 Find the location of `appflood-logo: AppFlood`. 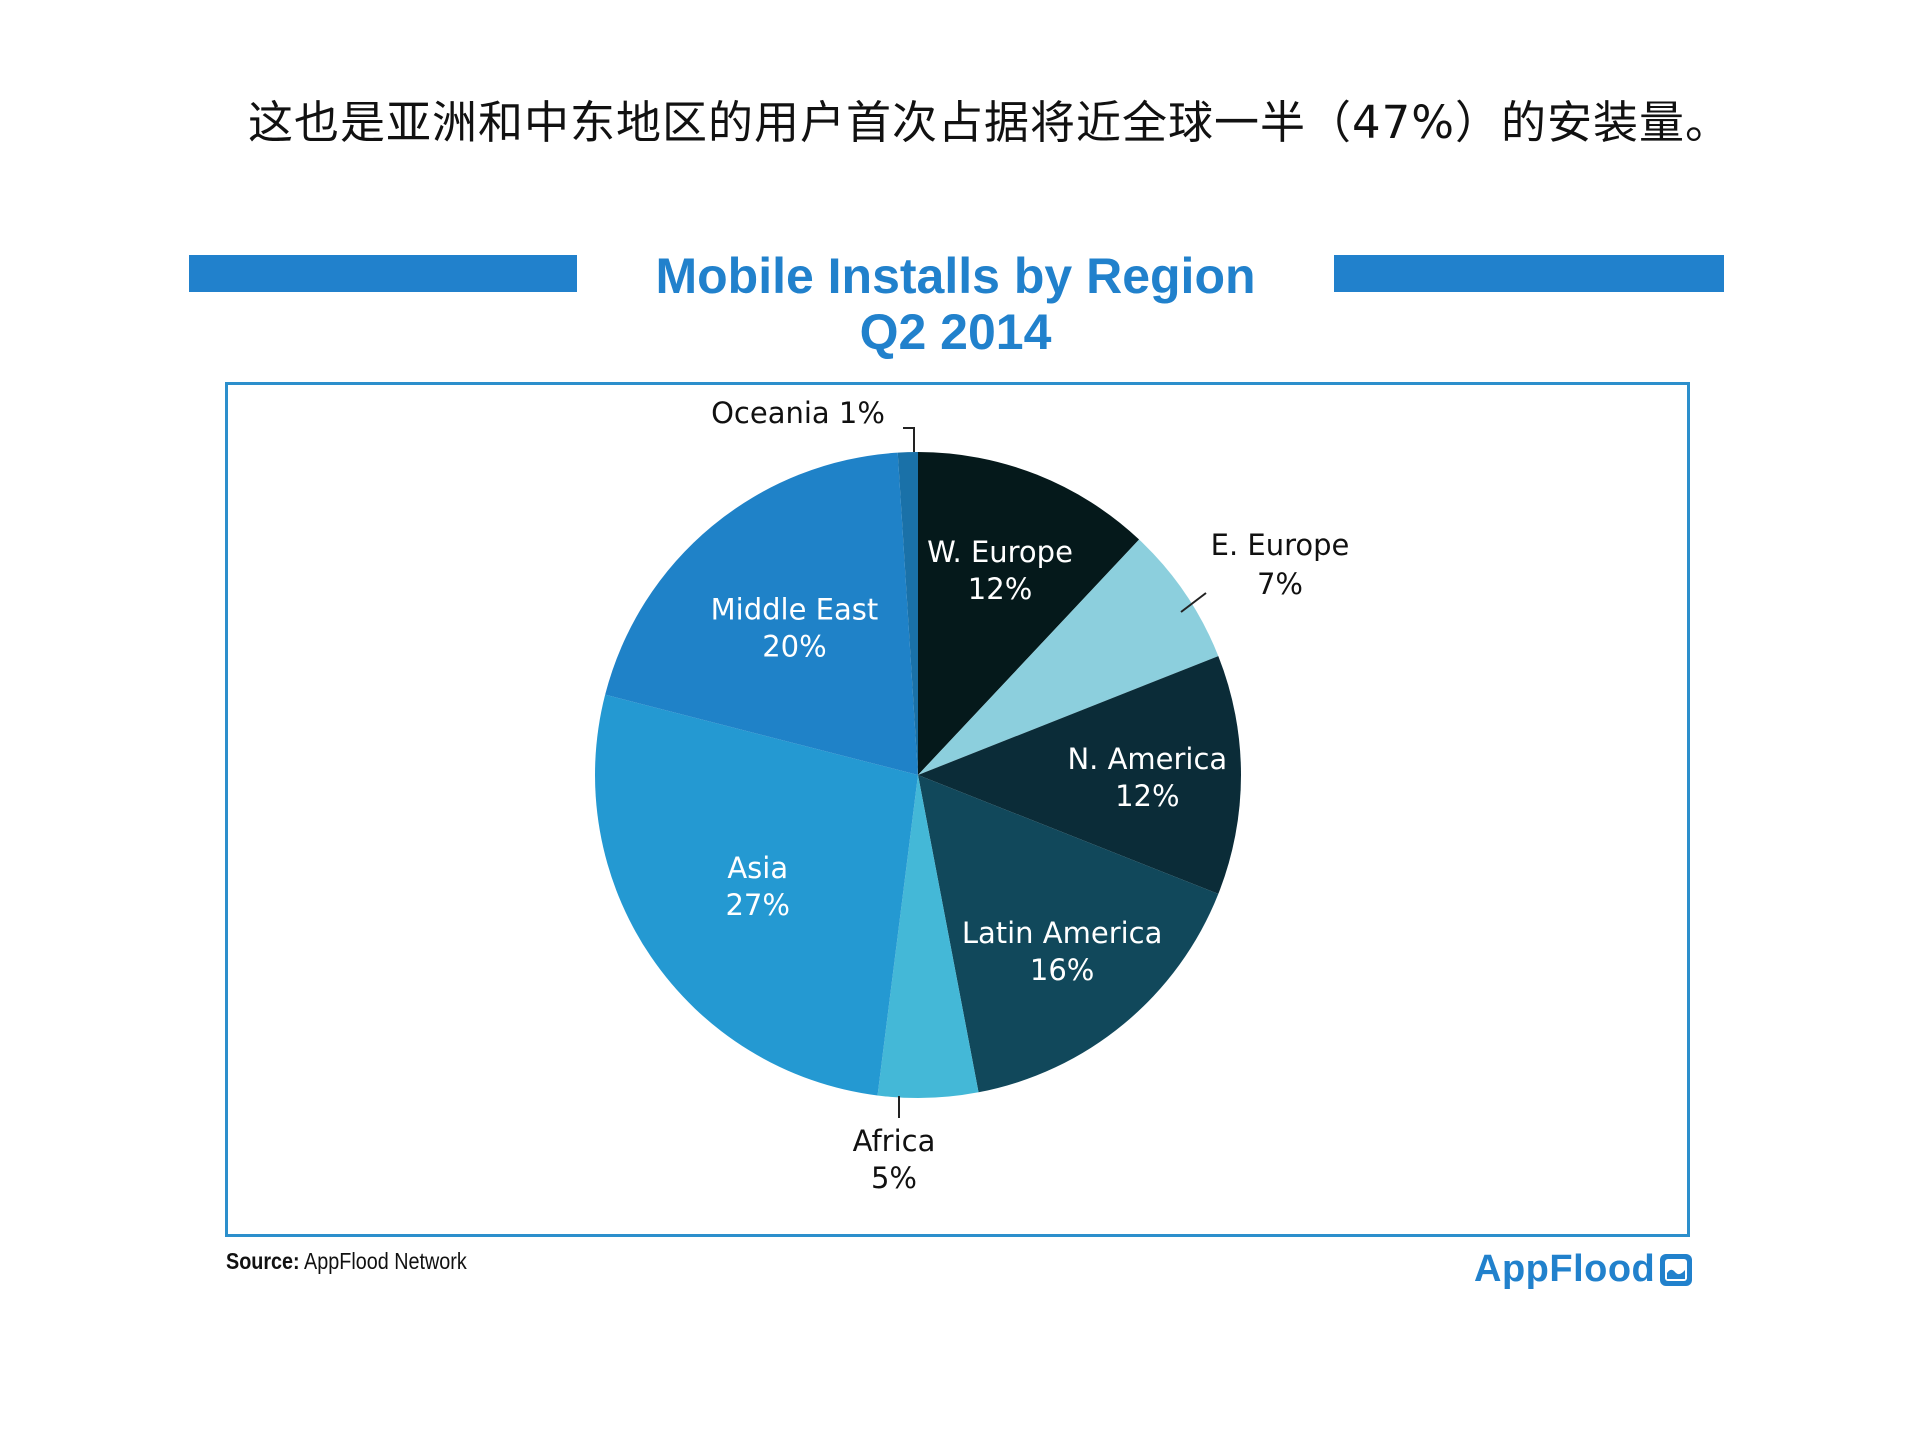

appflood-logo: AppFlood is located at coordinates (1583, 1269).